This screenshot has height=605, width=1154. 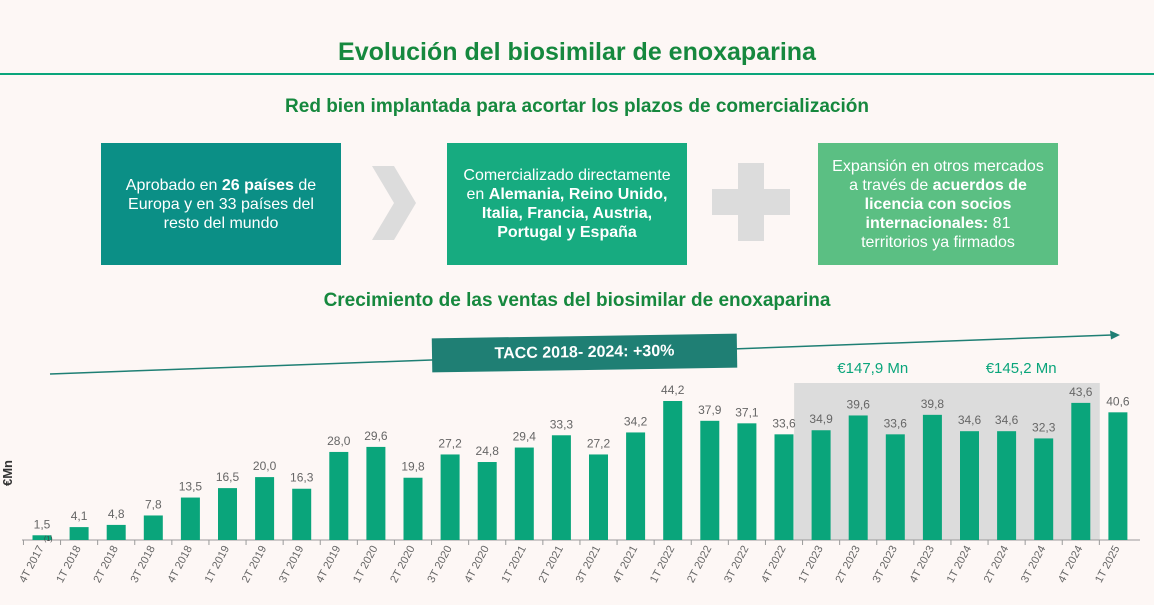 What do you see at coordinates (328, 564) in the screenshot?
I see `x-tick-label: 4T 2019` at bounding box center [328, 564].